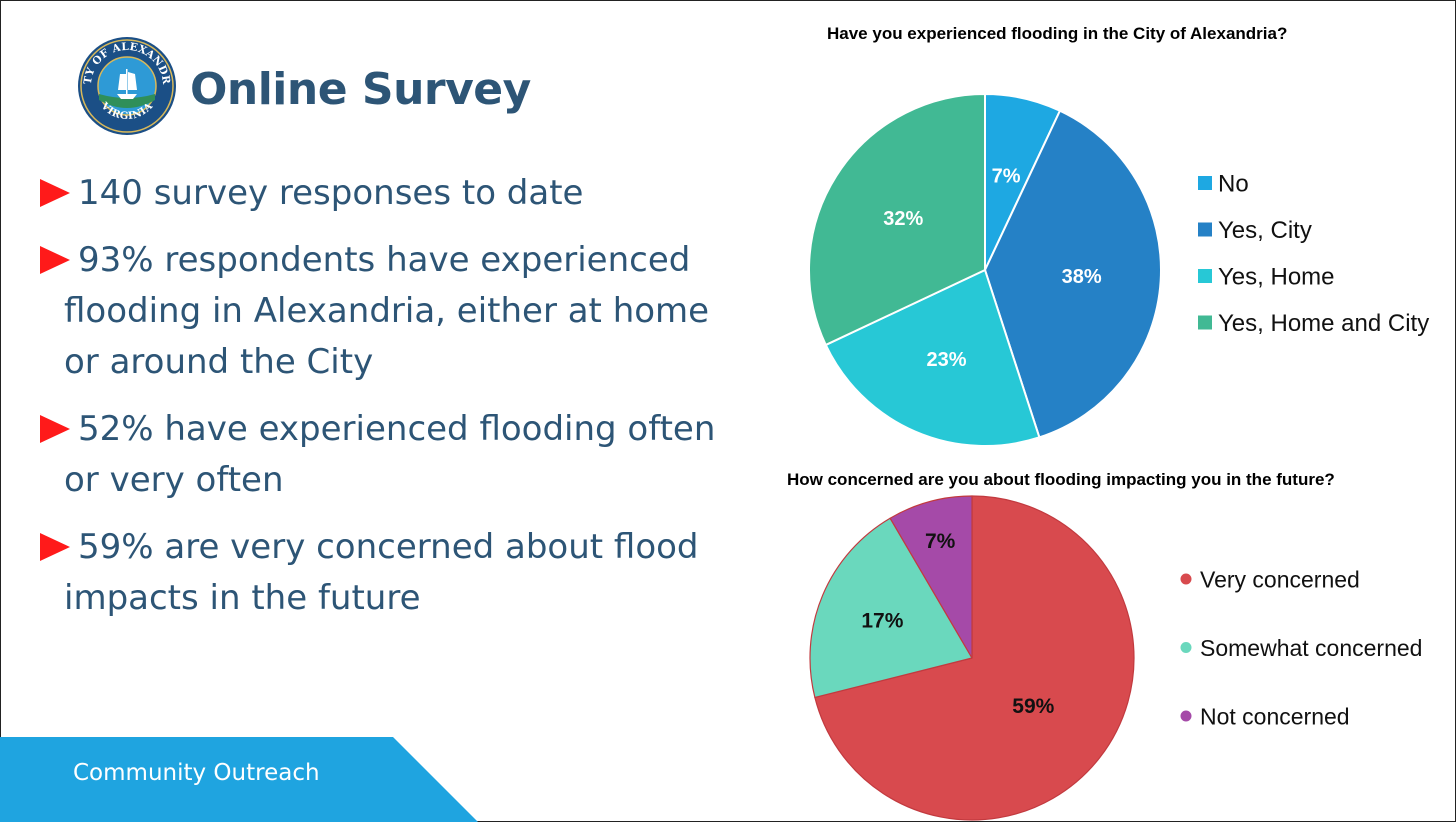  Describe the element at coordinates (1186, 647) in the screenshot. I see `legend-marker-somewhat-concerned` at that location.